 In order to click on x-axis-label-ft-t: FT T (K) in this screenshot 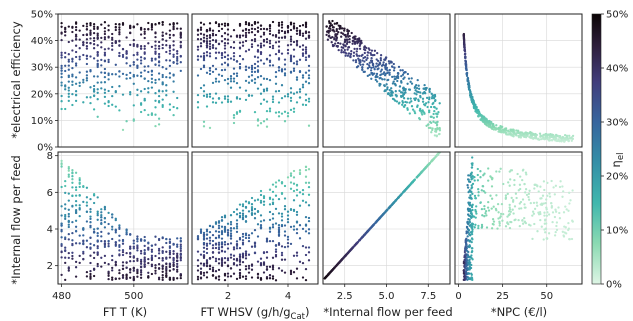, I will do `click(125, 312)`.